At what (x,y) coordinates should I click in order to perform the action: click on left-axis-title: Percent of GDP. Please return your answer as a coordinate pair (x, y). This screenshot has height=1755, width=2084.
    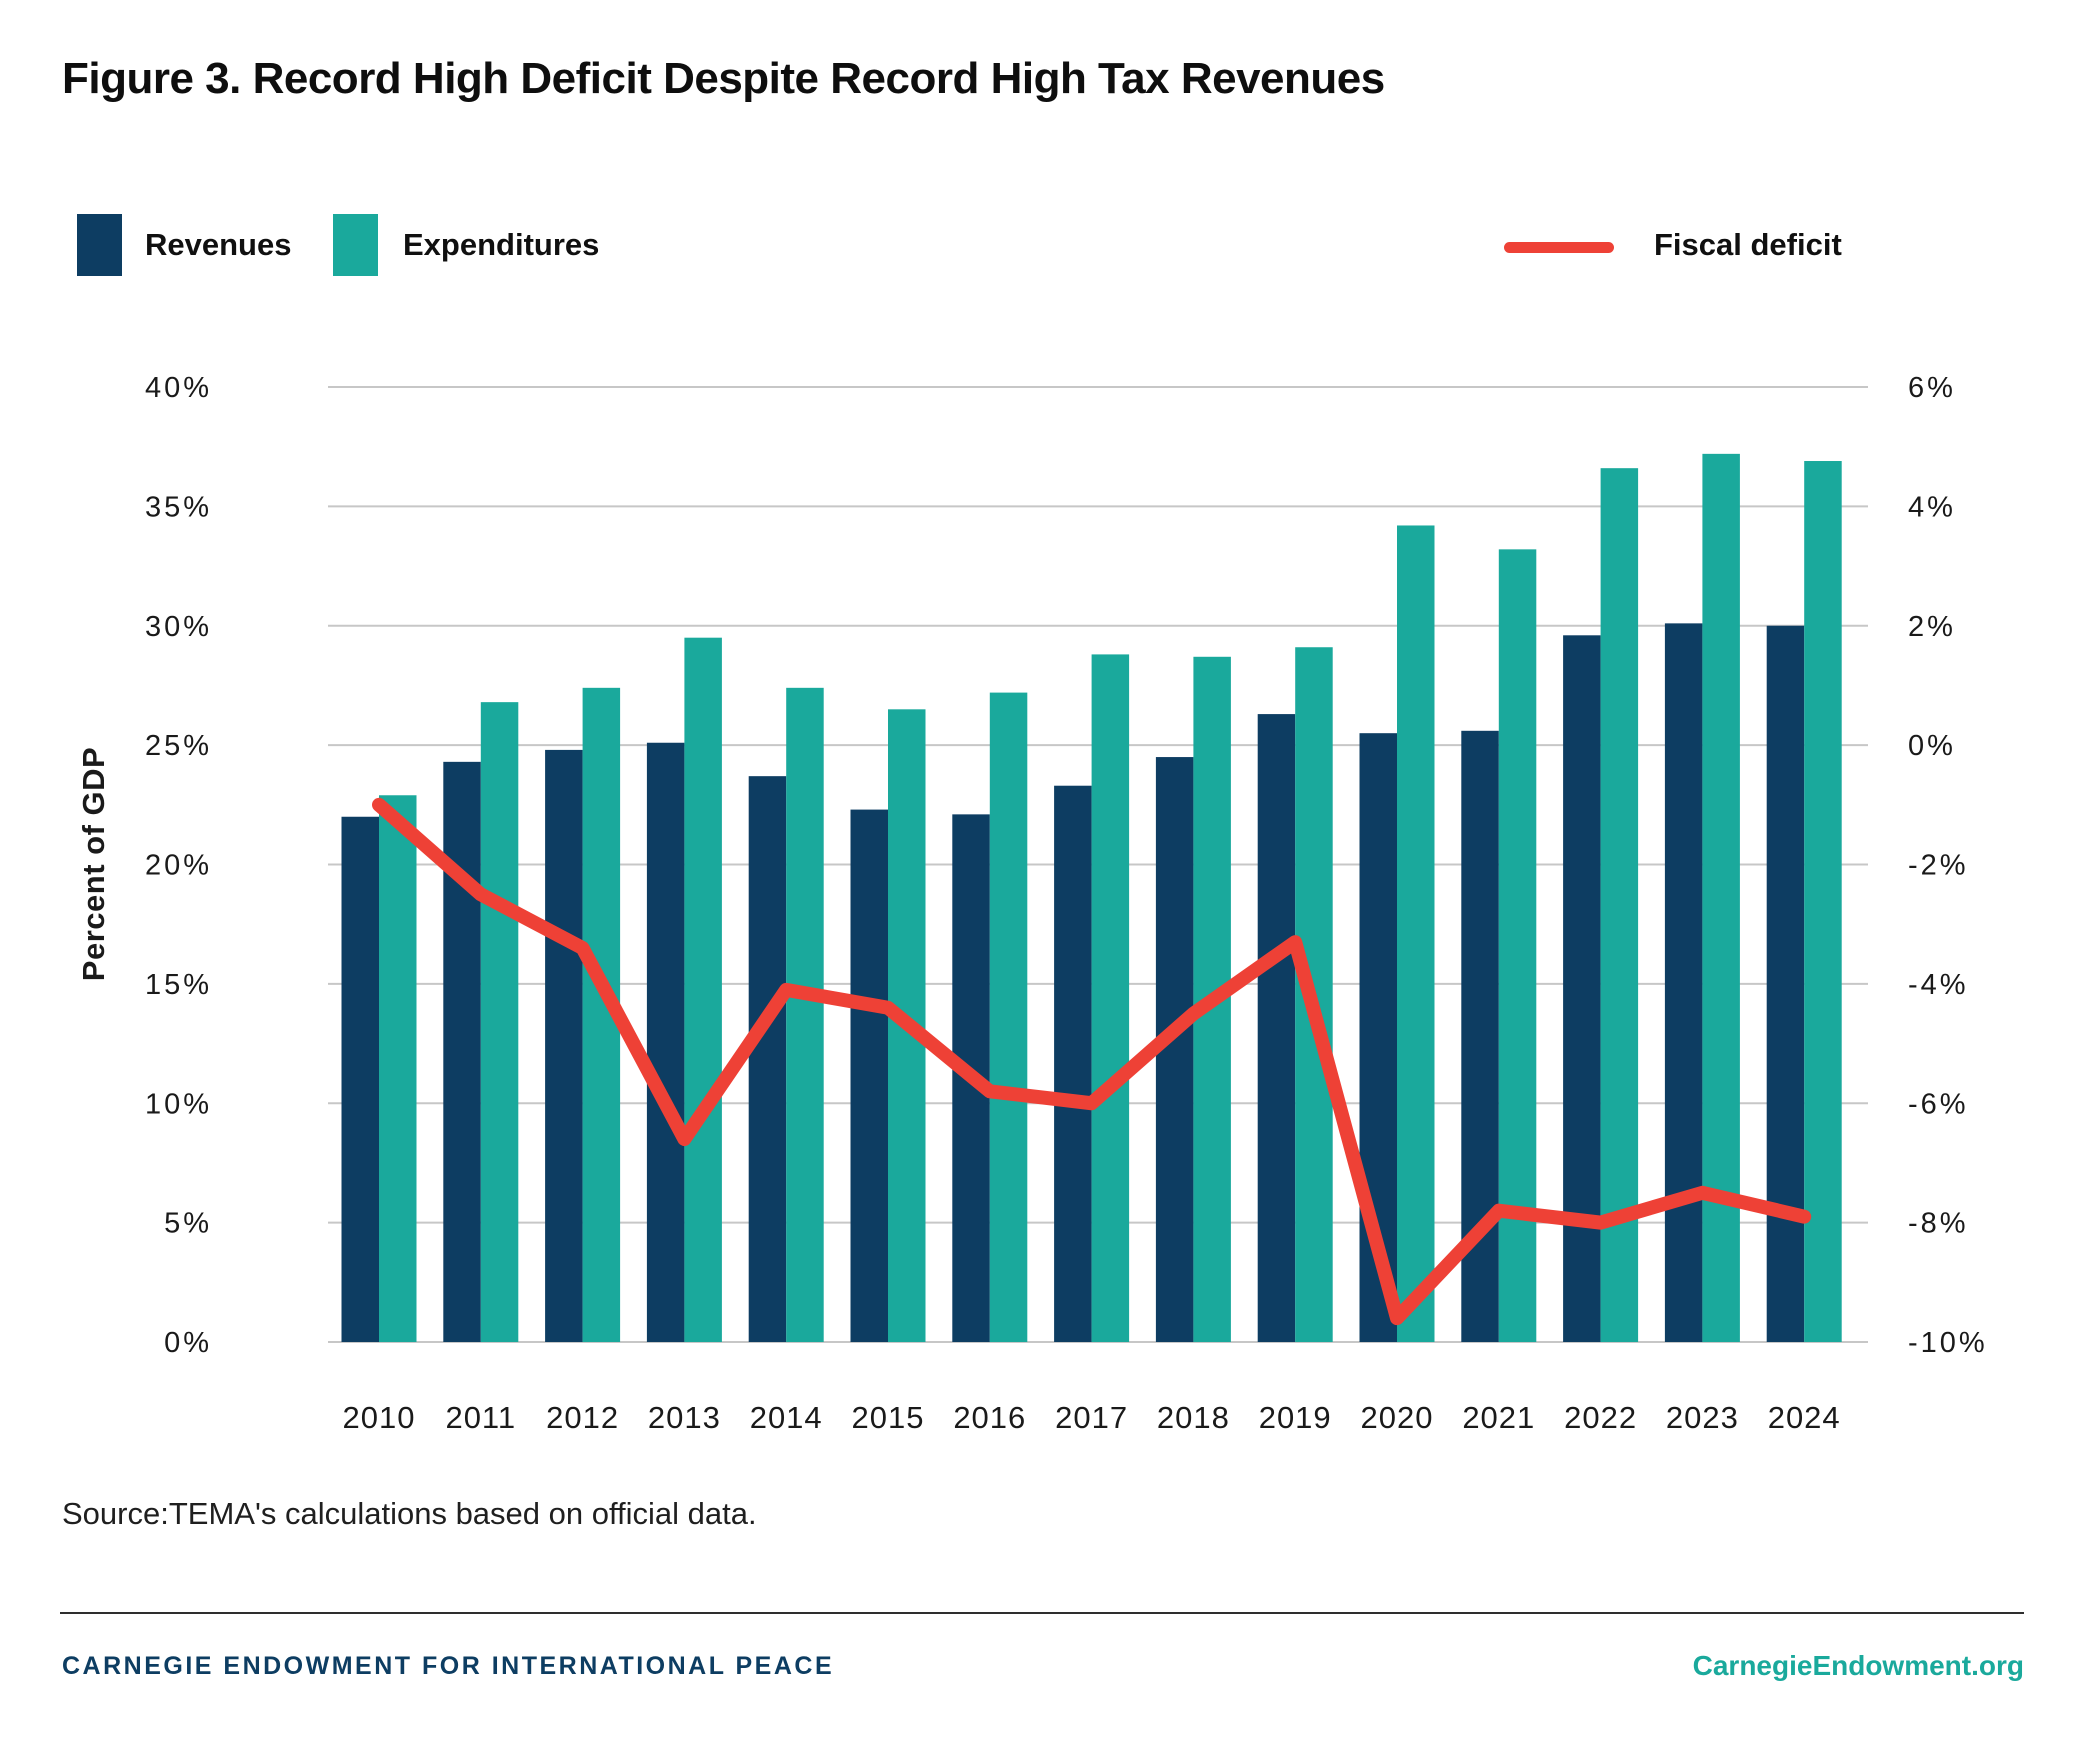
    Looking at the image, I should click on (93, 864).